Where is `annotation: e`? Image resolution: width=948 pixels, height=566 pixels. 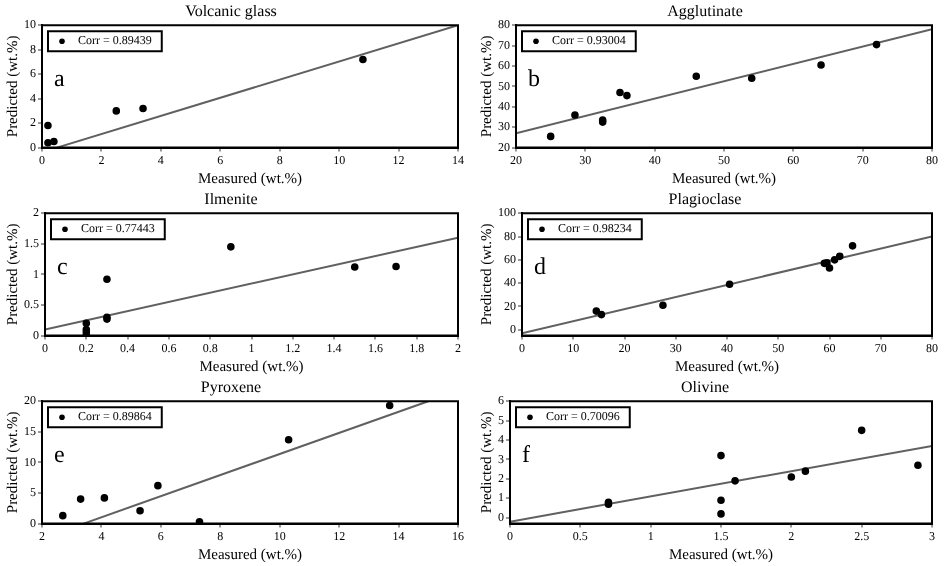 annotation: e is located at coordinates (59, 453).